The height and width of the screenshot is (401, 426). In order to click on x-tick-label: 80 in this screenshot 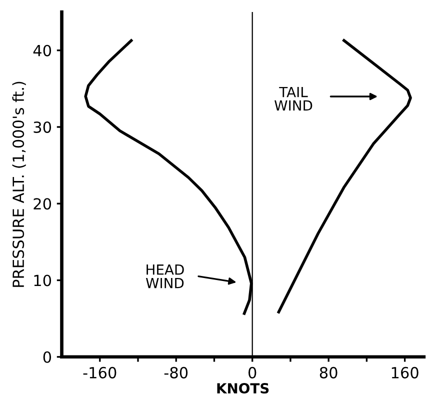, I will do `click(329, 372)`.